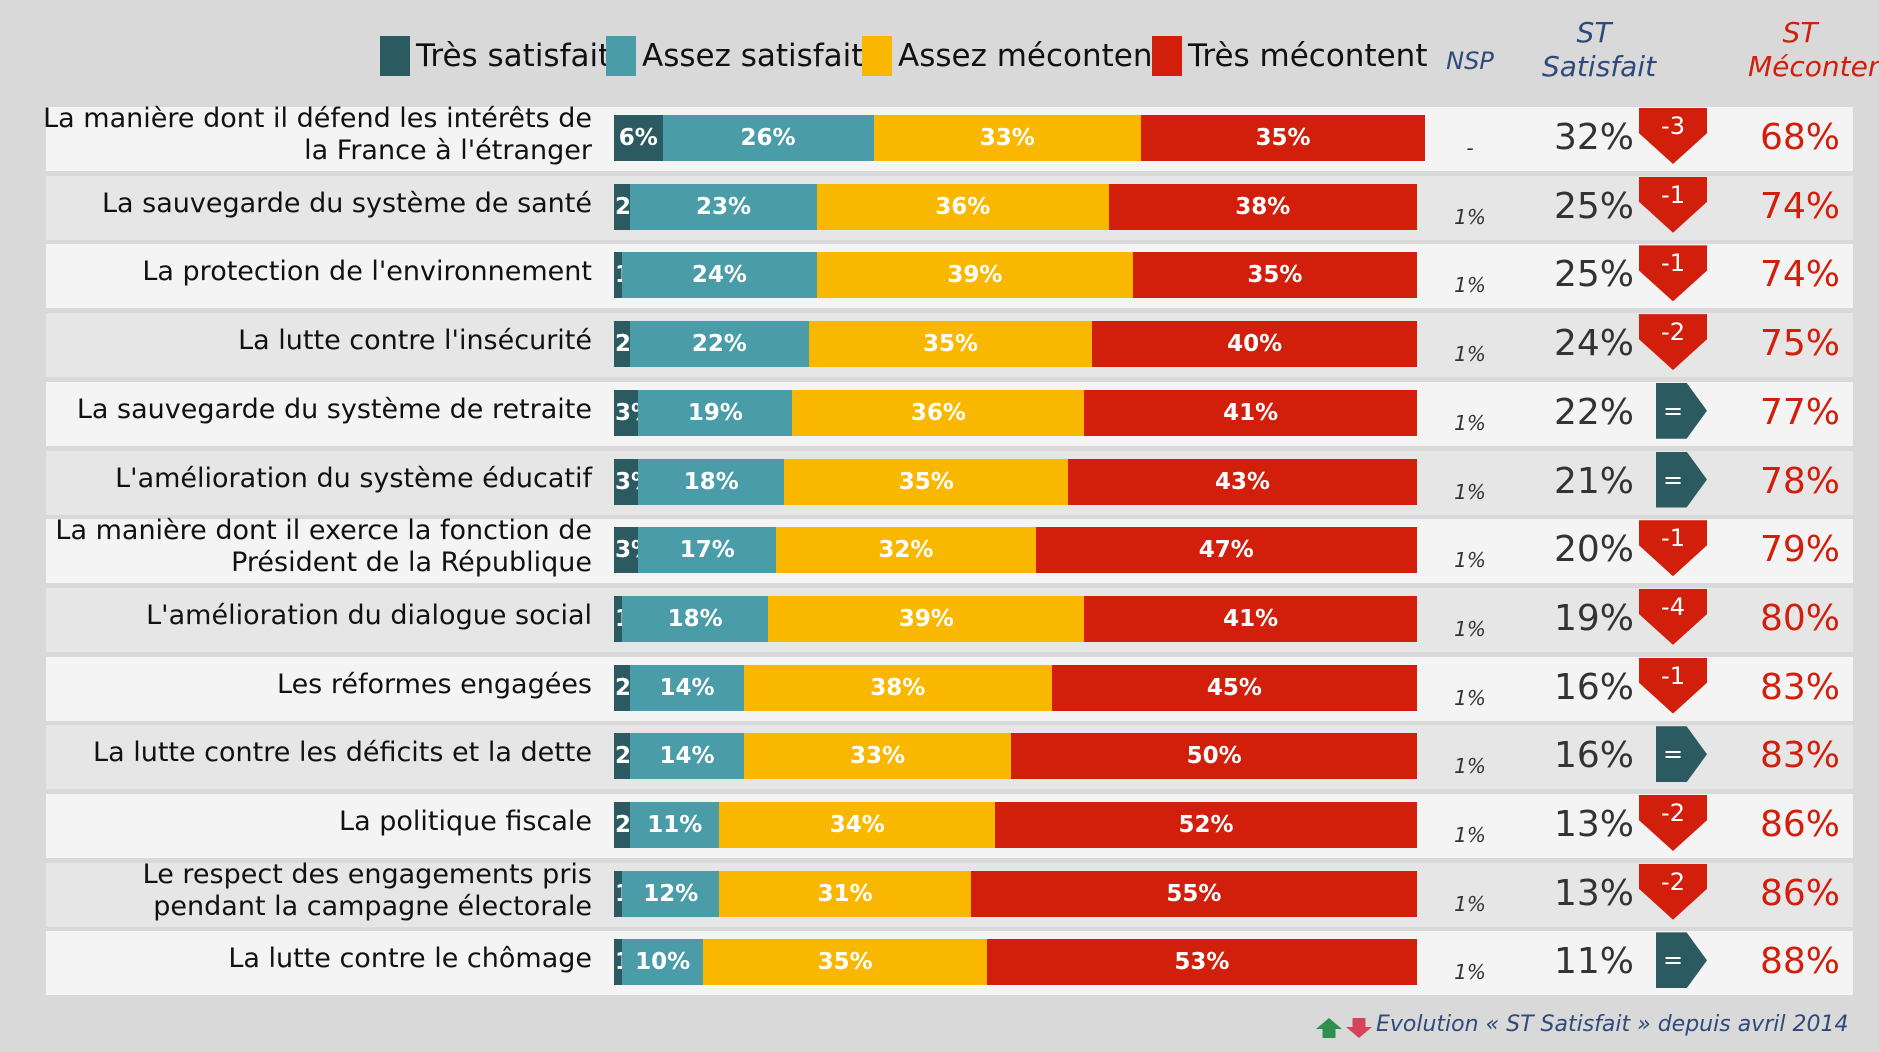 The height and width of the screenshot is (1052, 1879). I want to click on summary-value: 11%, so click(1593, 962).